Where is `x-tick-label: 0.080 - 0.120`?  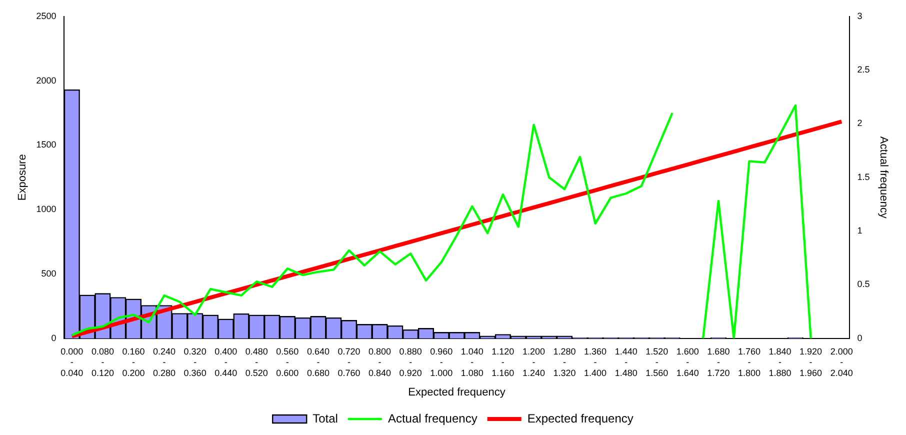
x-tick-label: 0.080 - 0.120 is located at coordinates (102, 362).